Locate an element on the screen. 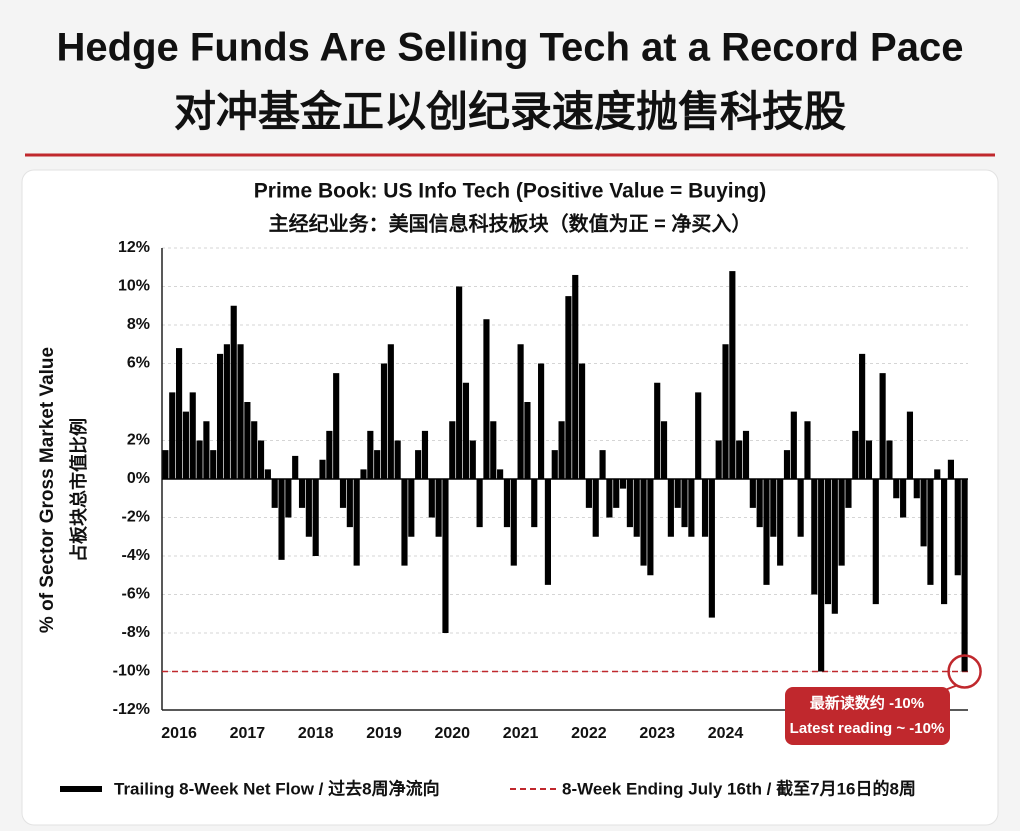 This screenshot has width=1020, height=831. y-tick-label: -2% is located at coordinates (136, 517).